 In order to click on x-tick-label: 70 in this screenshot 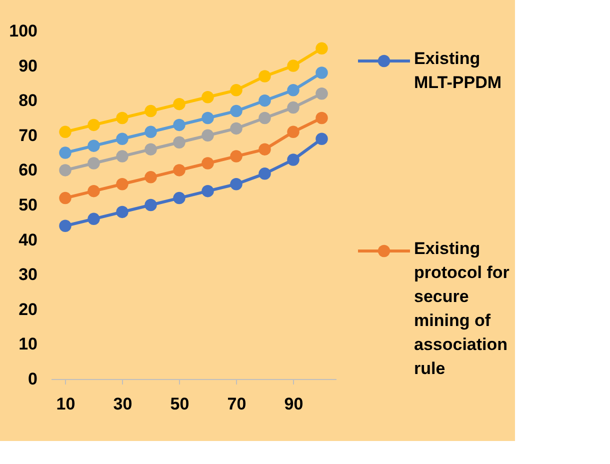, I will do `click(236, 404)`.